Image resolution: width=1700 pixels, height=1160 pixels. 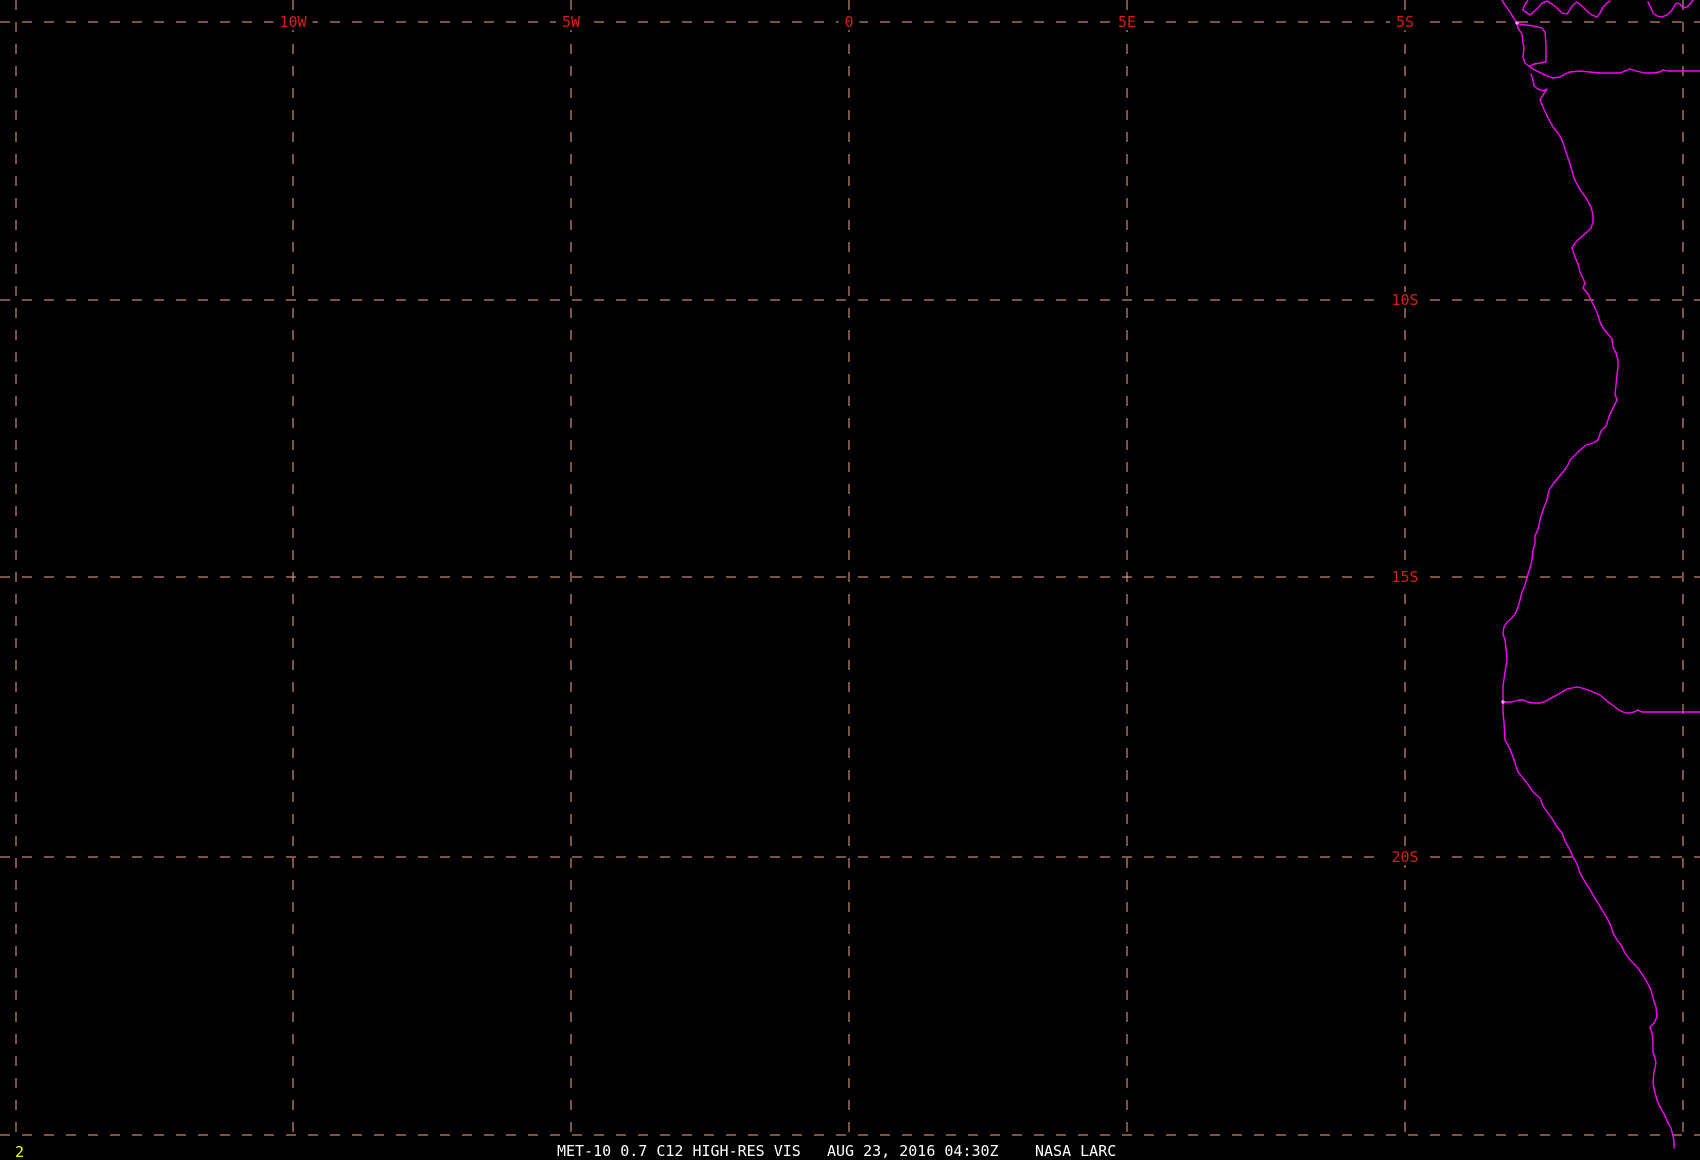 I want to click on top-border-east, so click(x=1670, y=9).